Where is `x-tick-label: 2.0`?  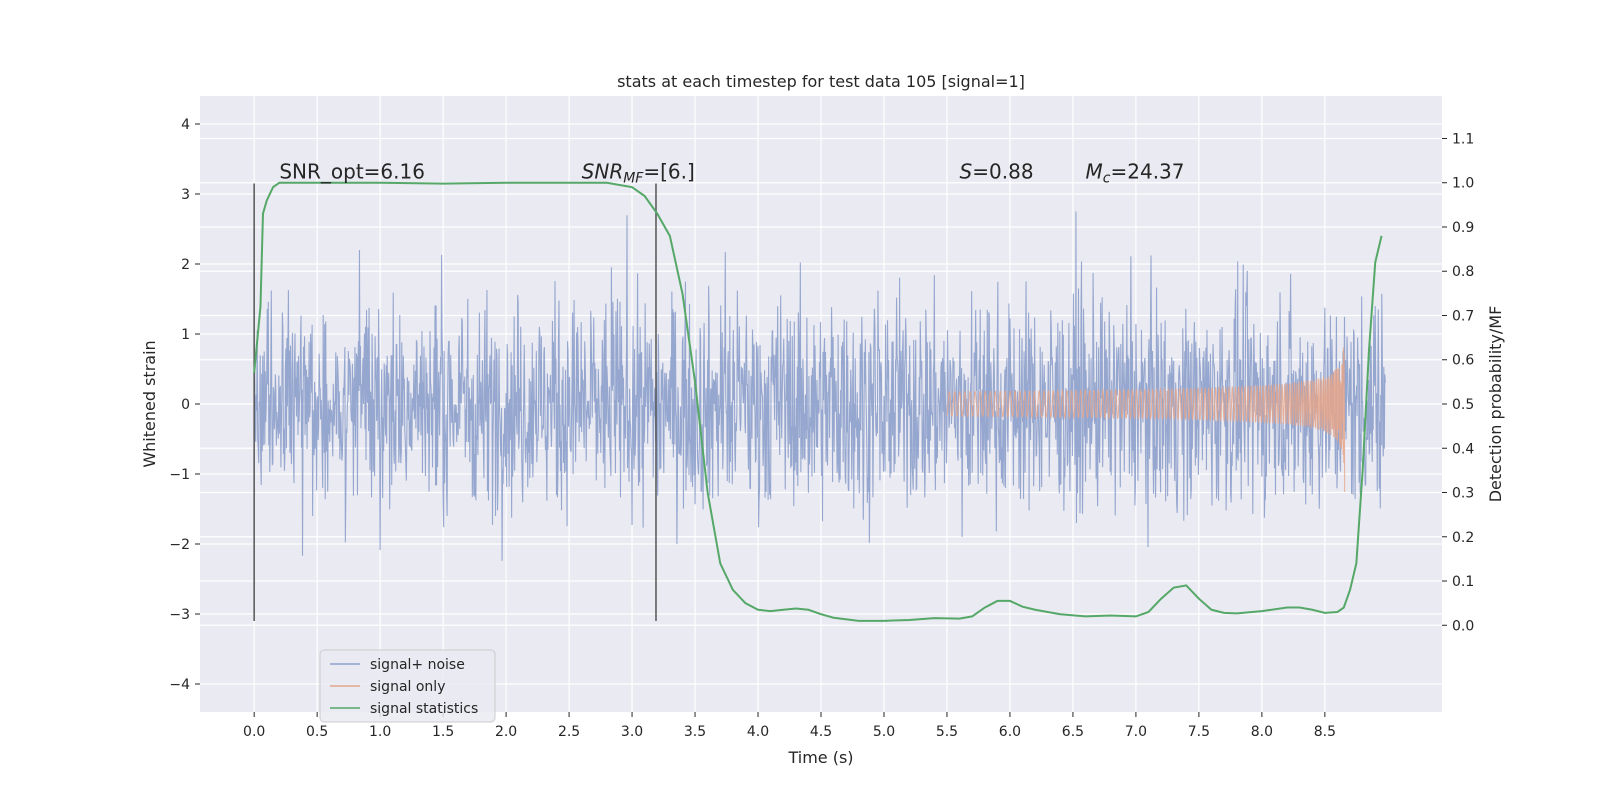
x-tick-label: 2.0 is located at coordinates (506, 732).